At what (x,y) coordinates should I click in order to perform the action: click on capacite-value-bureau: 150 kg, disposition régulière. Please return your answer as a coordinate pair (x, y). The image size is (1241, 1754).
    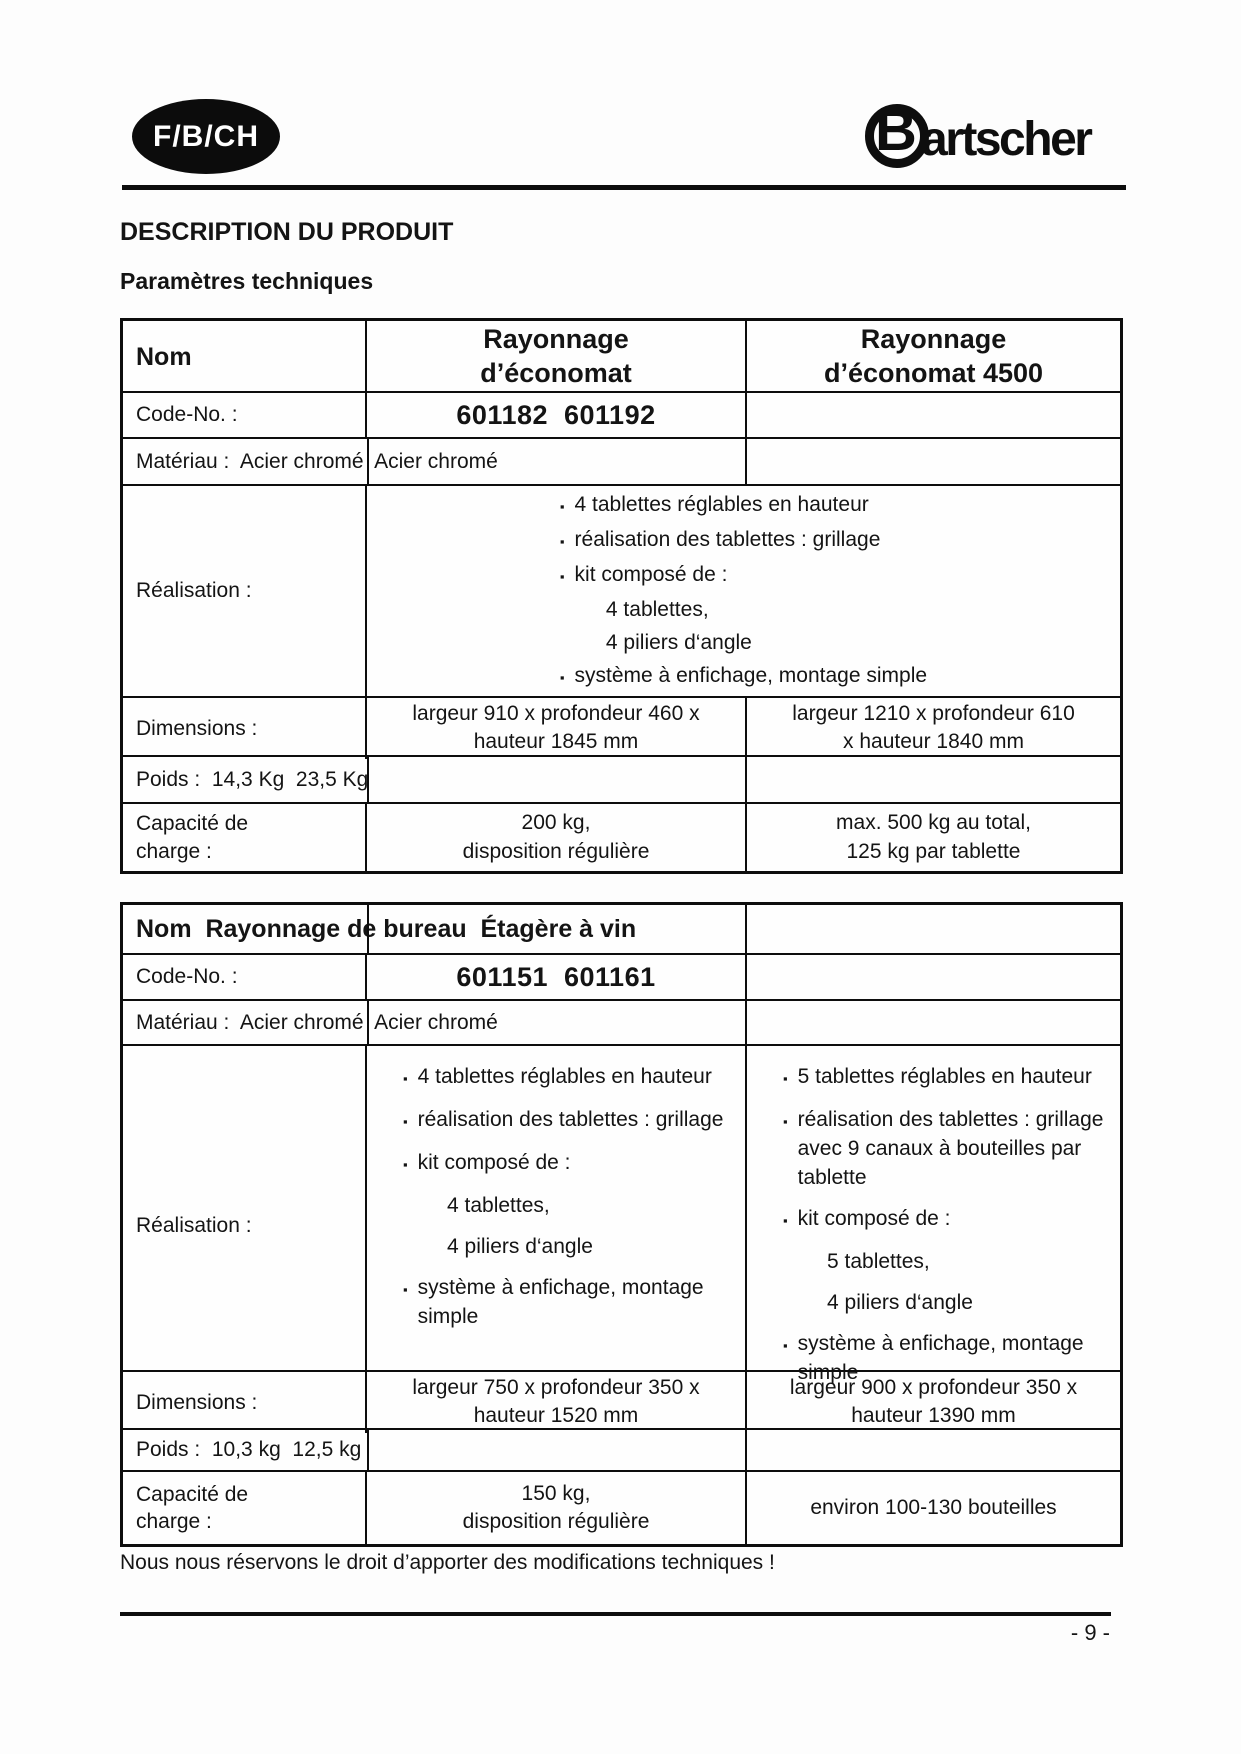
    Looking at the image, I should click on (557, 1508).